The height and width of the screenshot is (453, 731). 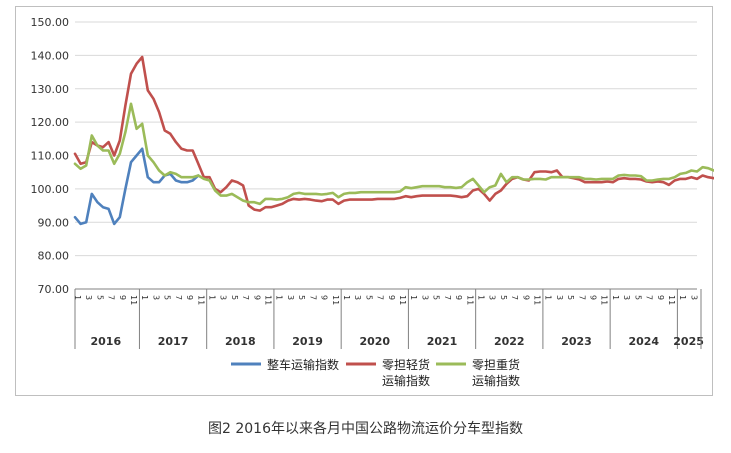 What do you see at coordinates (50, 22) in the screenshot?
I see `y-tick-label: 150.00` at bounding box center [50, 22].